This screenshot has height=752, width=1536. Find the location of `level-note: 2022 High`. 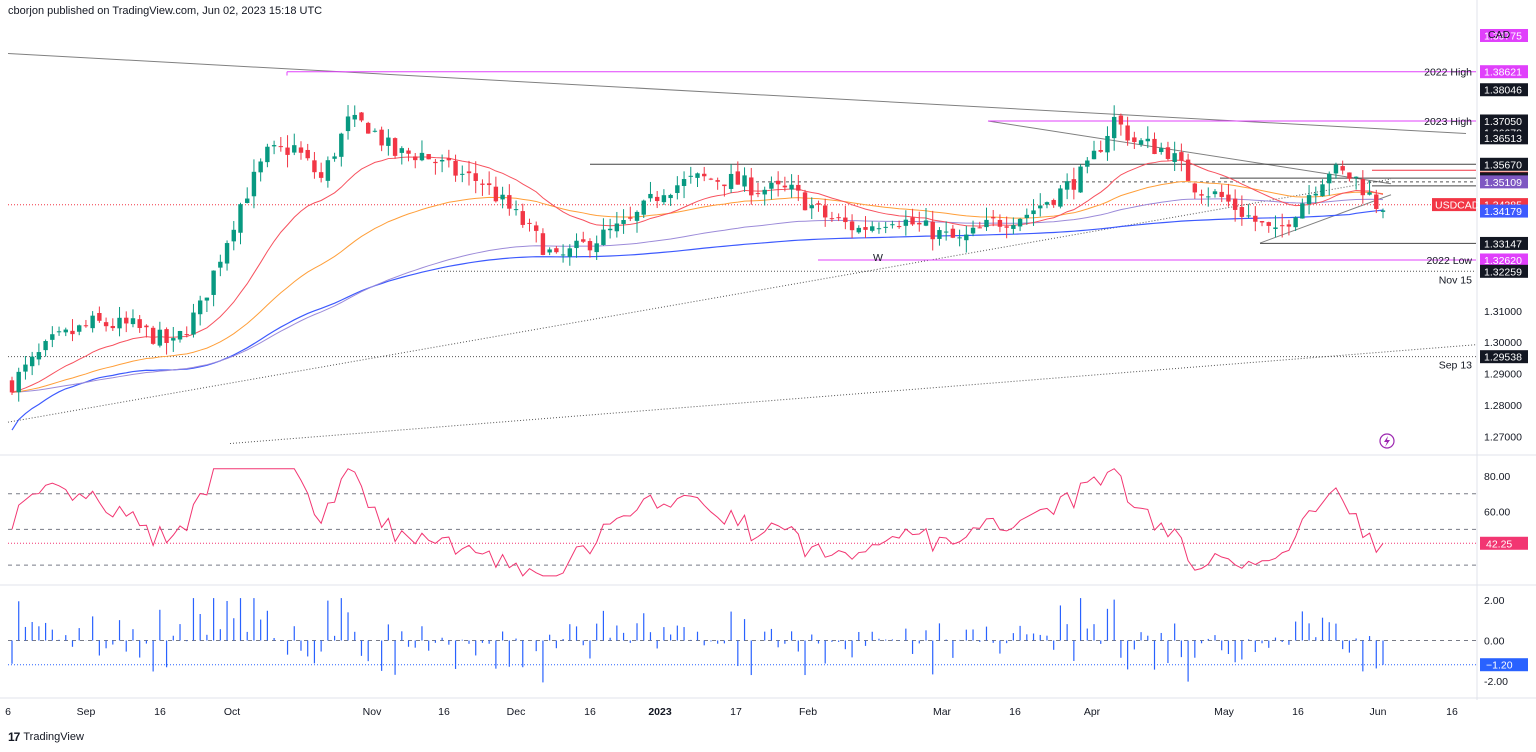

level-note: 2022 High is located at coordinates (1448, 73).